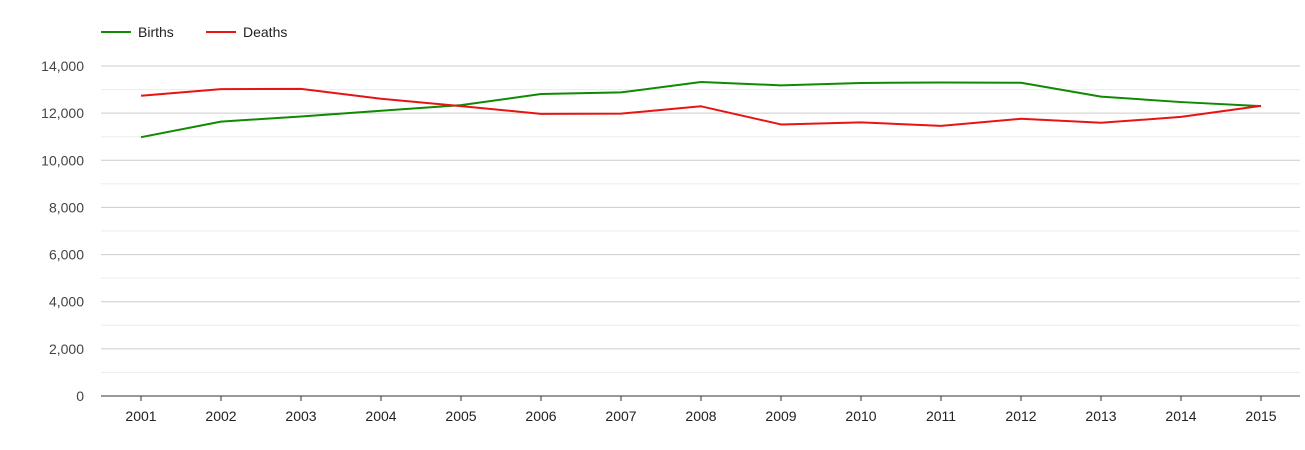  What do you see at coordinates (701, 107) in the screenshot?
I see `series-line-deaths` at bounding box center [701, 107].